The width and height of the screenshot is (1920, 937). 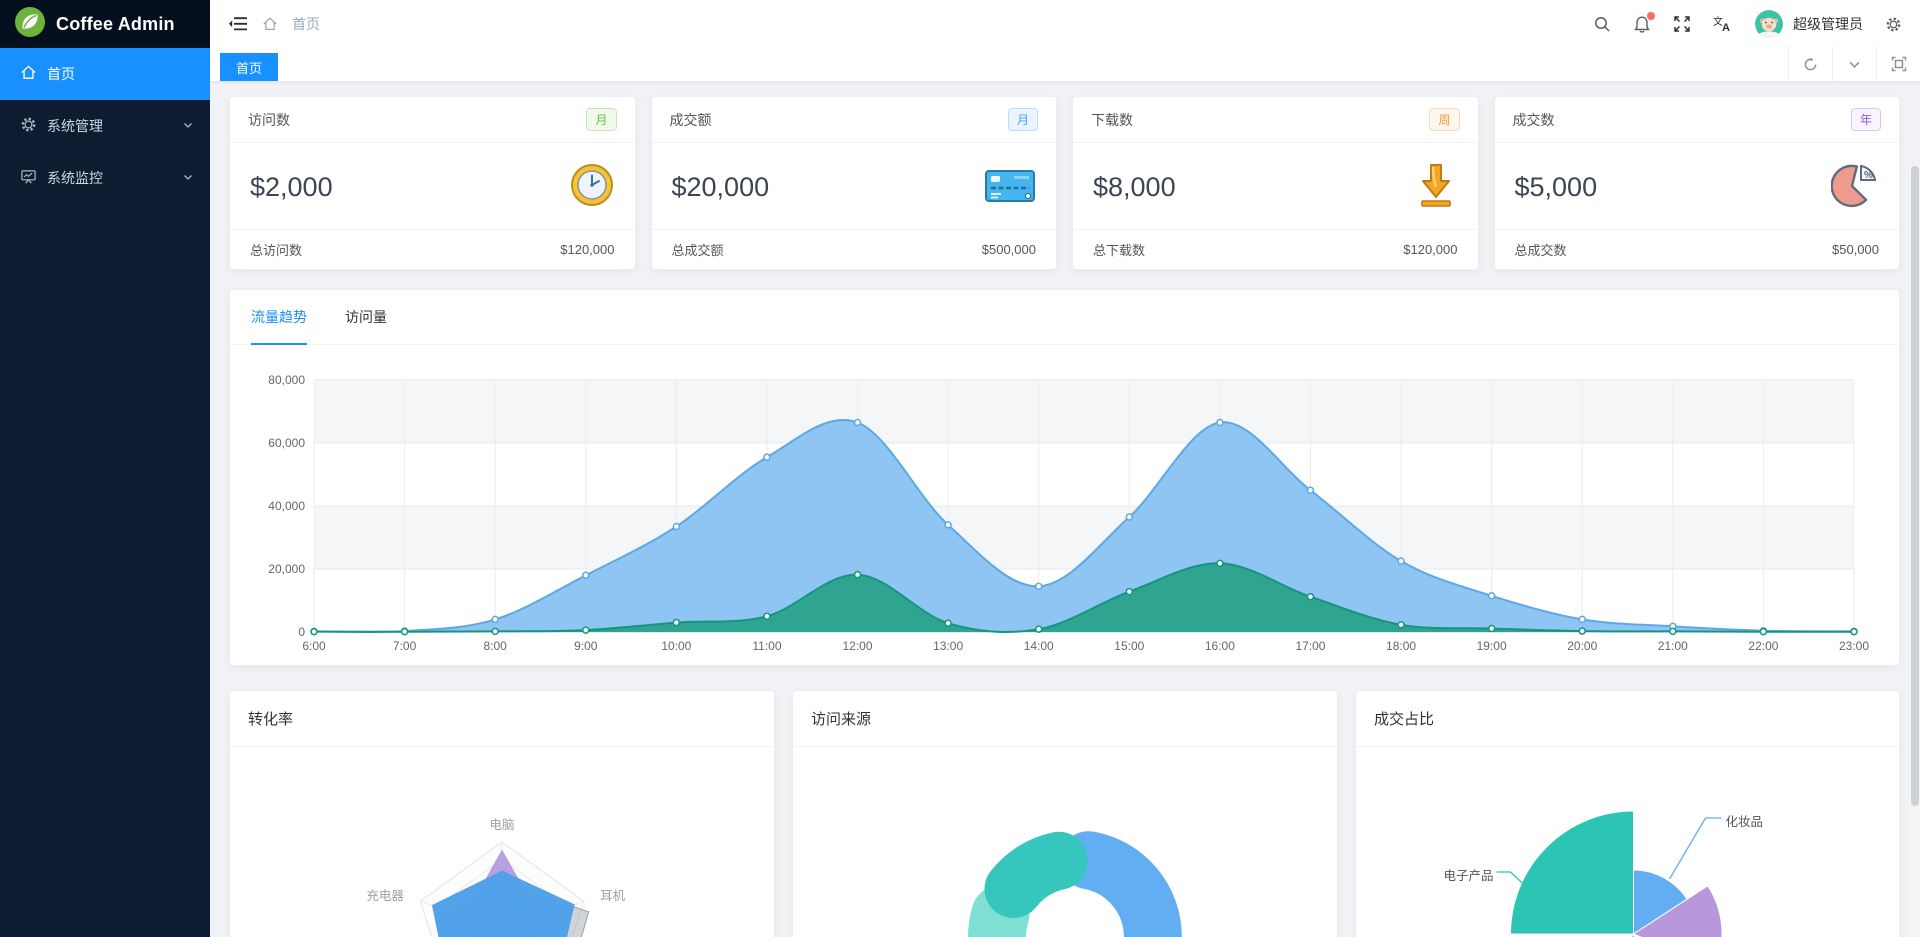 What do you see at coordinates (1540, 250) in the screenshot?
I see `stat-footer-label: 总成交数` at bounding box center [1540, 250].